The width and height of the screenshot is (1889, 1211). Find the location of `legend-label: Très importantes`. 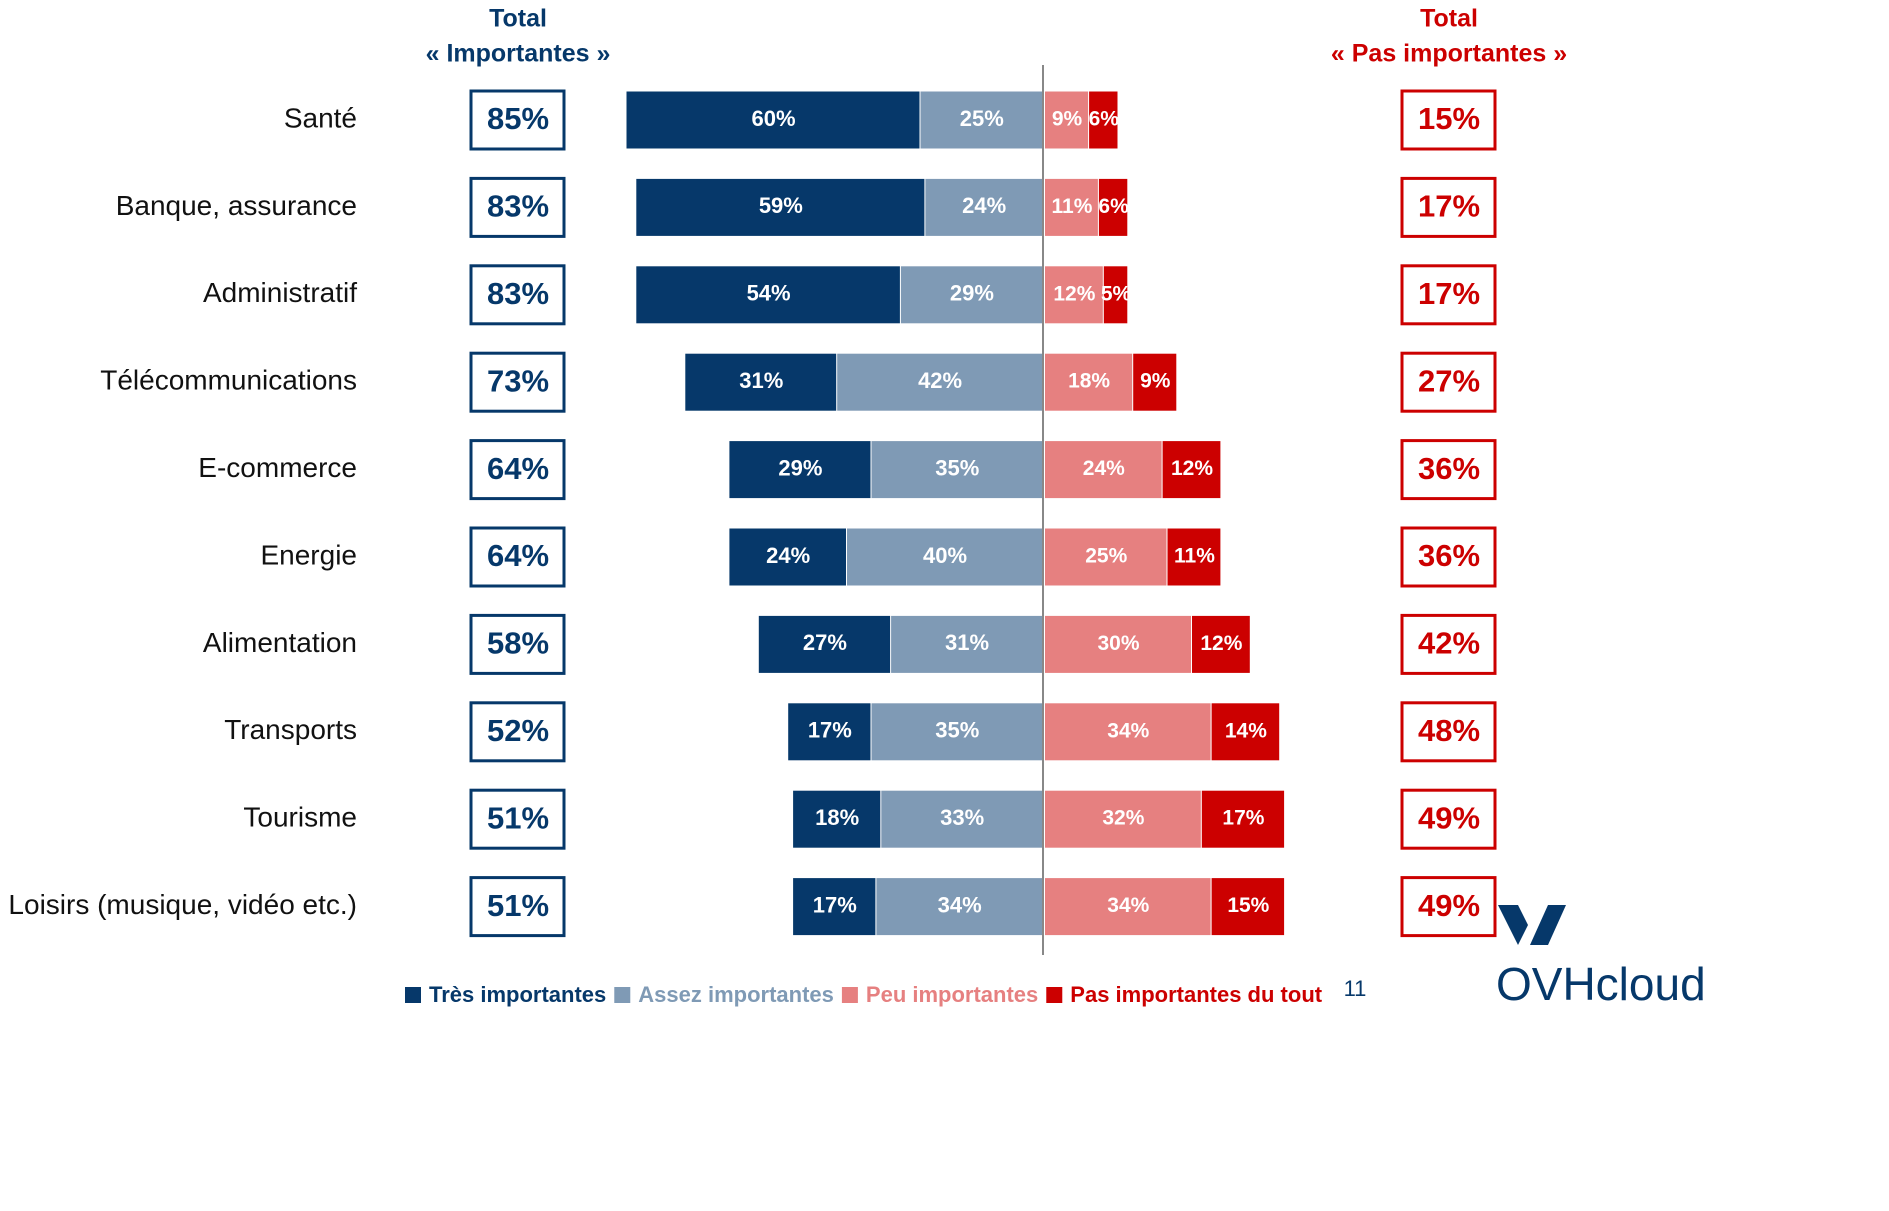

legend-label: Très importantes is located at coordinates (517, 994).